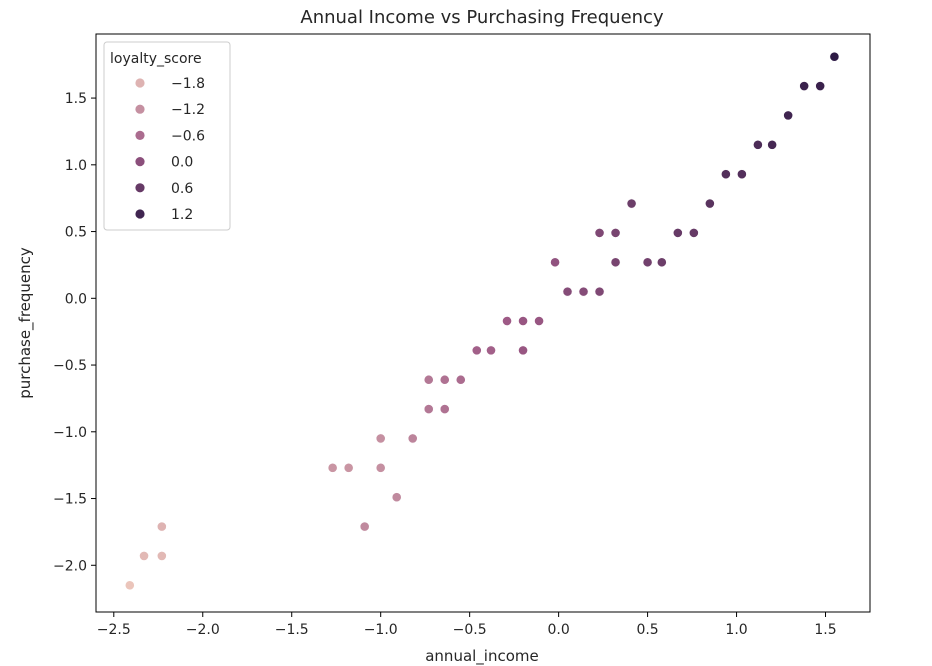 The image size is (932, 666). I want to click on x-axis-label: annual_income, so click(482, 656).